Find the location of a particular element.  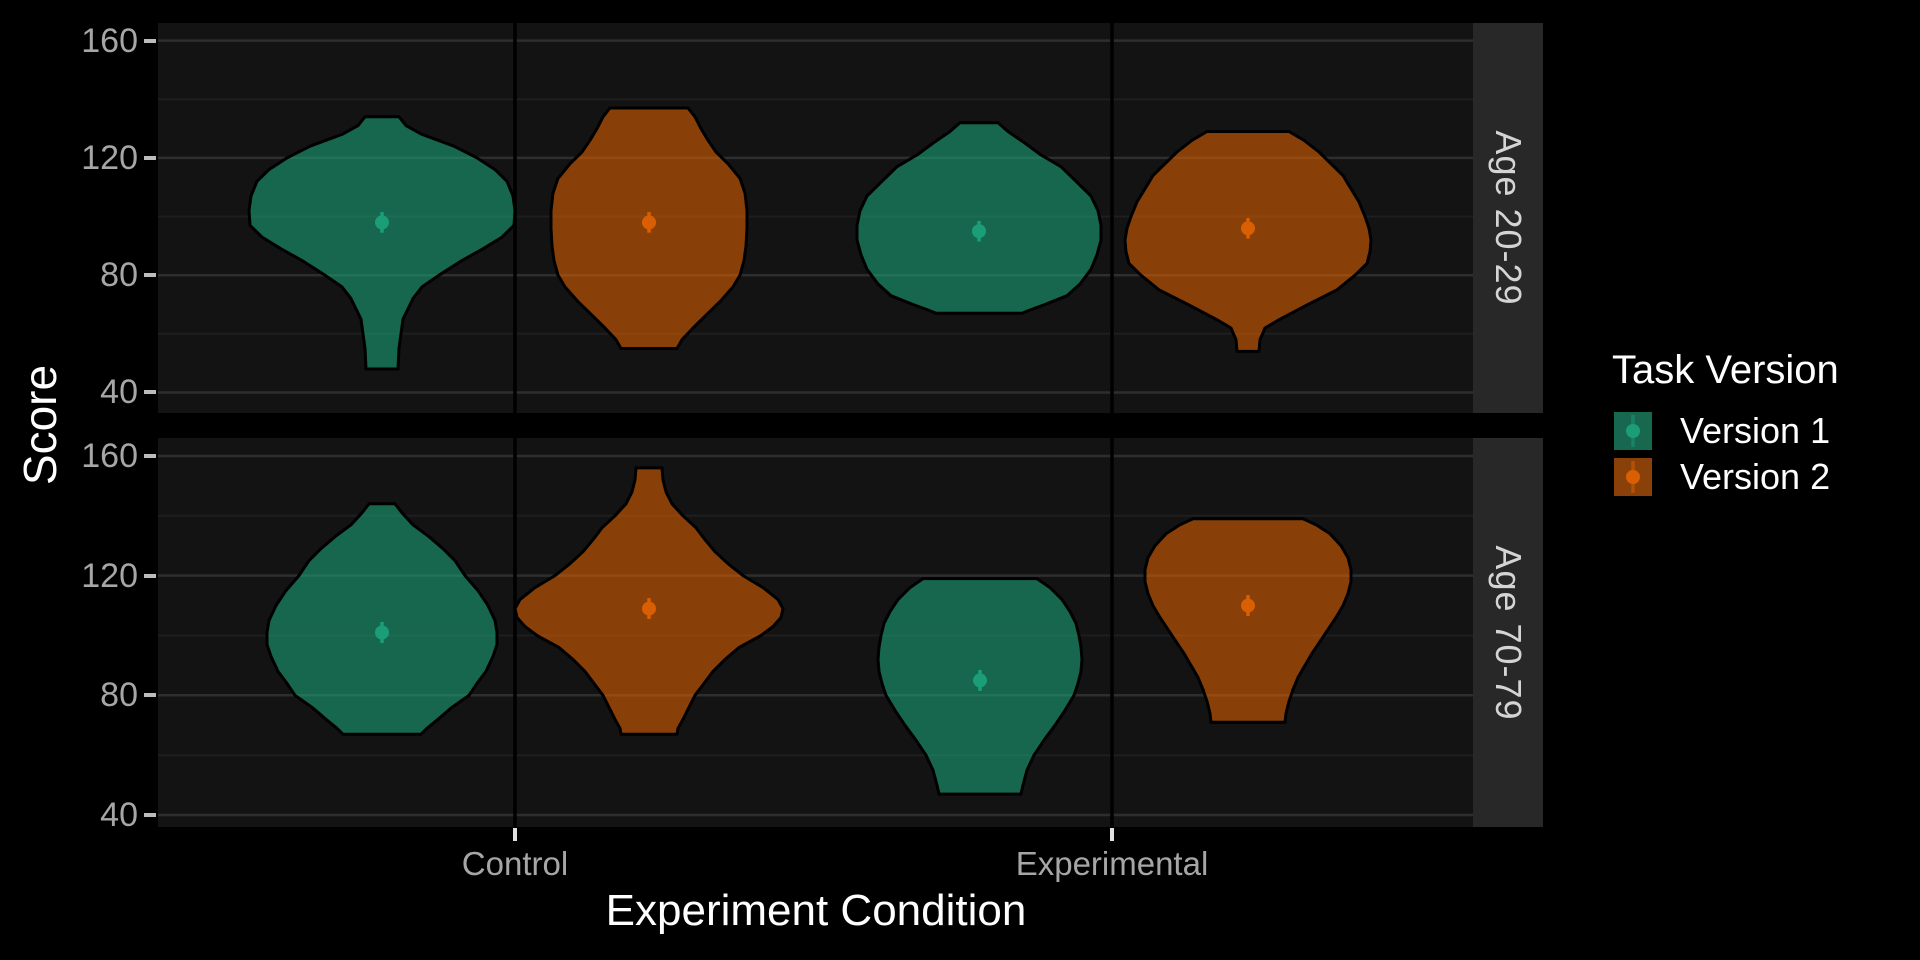

facet-strip-label: Age 70-79 is located at coordinates (1508, 632).